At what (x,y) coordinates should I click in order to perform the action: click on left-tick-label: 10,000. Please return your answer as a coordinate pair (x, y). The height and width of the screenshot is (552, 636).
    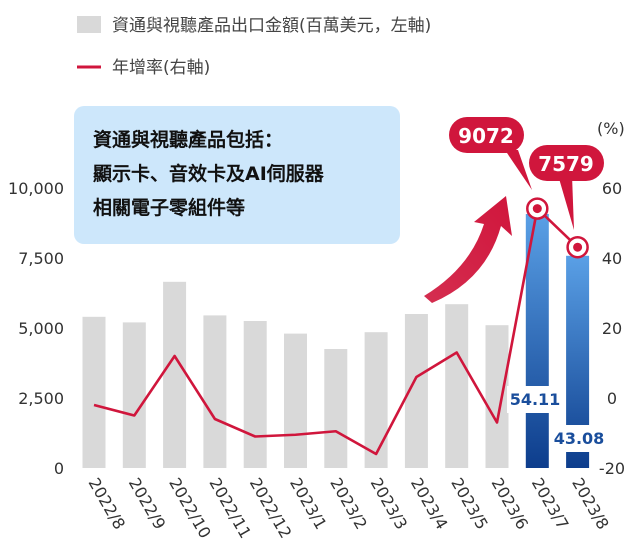
    Looking at the image, I should click on (36, 188).